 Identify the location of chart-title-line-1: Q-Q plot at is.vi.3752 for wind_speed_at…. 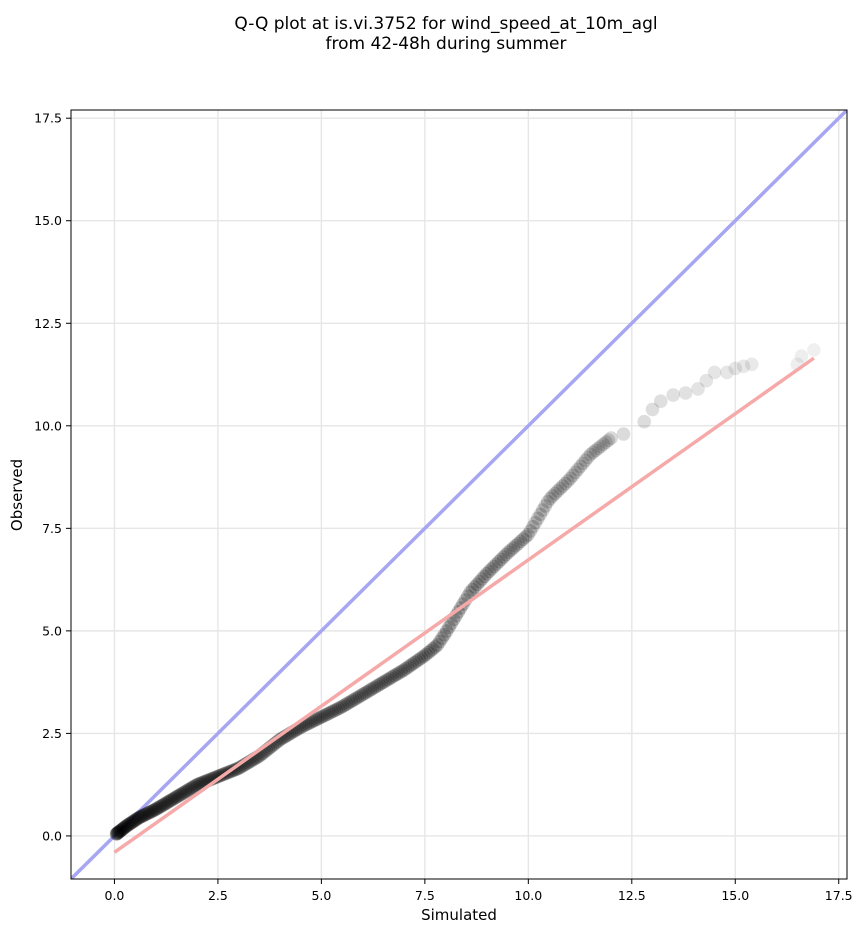
(445, 24).